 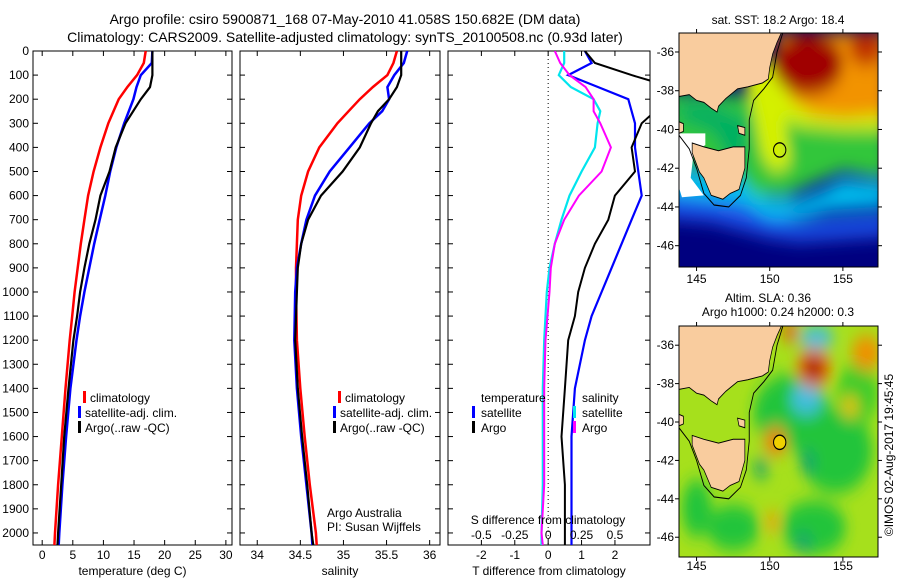 I want to click on legend-title-salinity: salinity, so click(x=600, y=398).